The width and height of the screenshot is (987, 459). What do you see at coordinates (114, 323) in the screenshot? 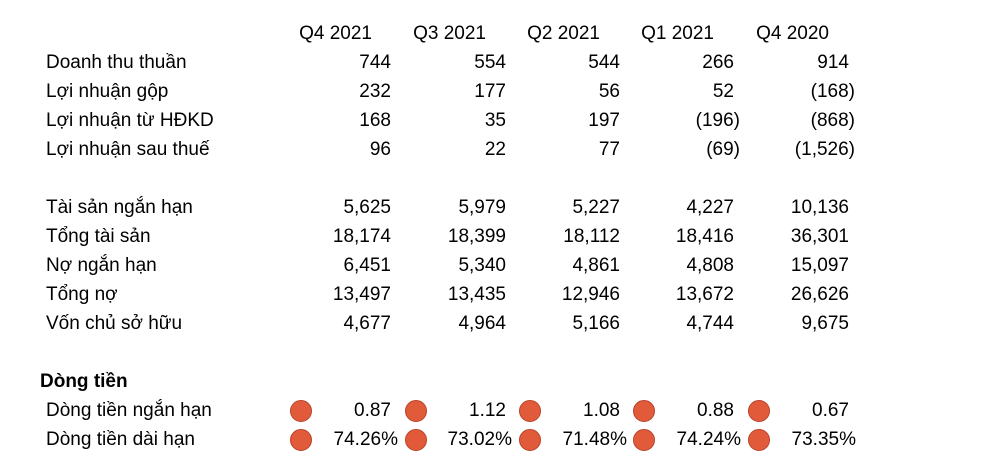
I see `row-label: Vốn chủ sở hữu` at bounding box center [114, 323].